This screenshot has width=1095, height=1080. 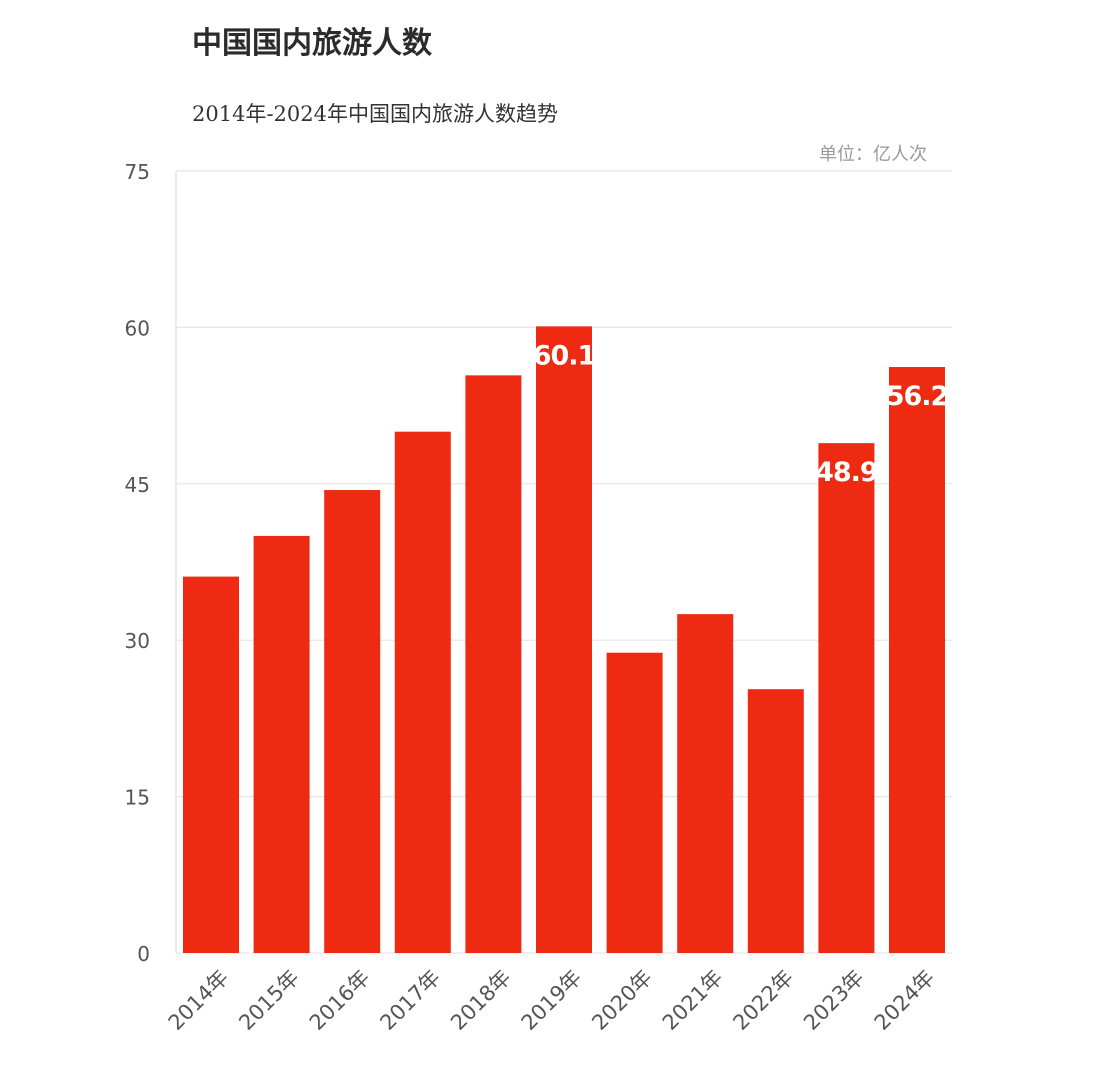 I want to click on x-tick-label: 2017年, so click(x=410, y=1000).